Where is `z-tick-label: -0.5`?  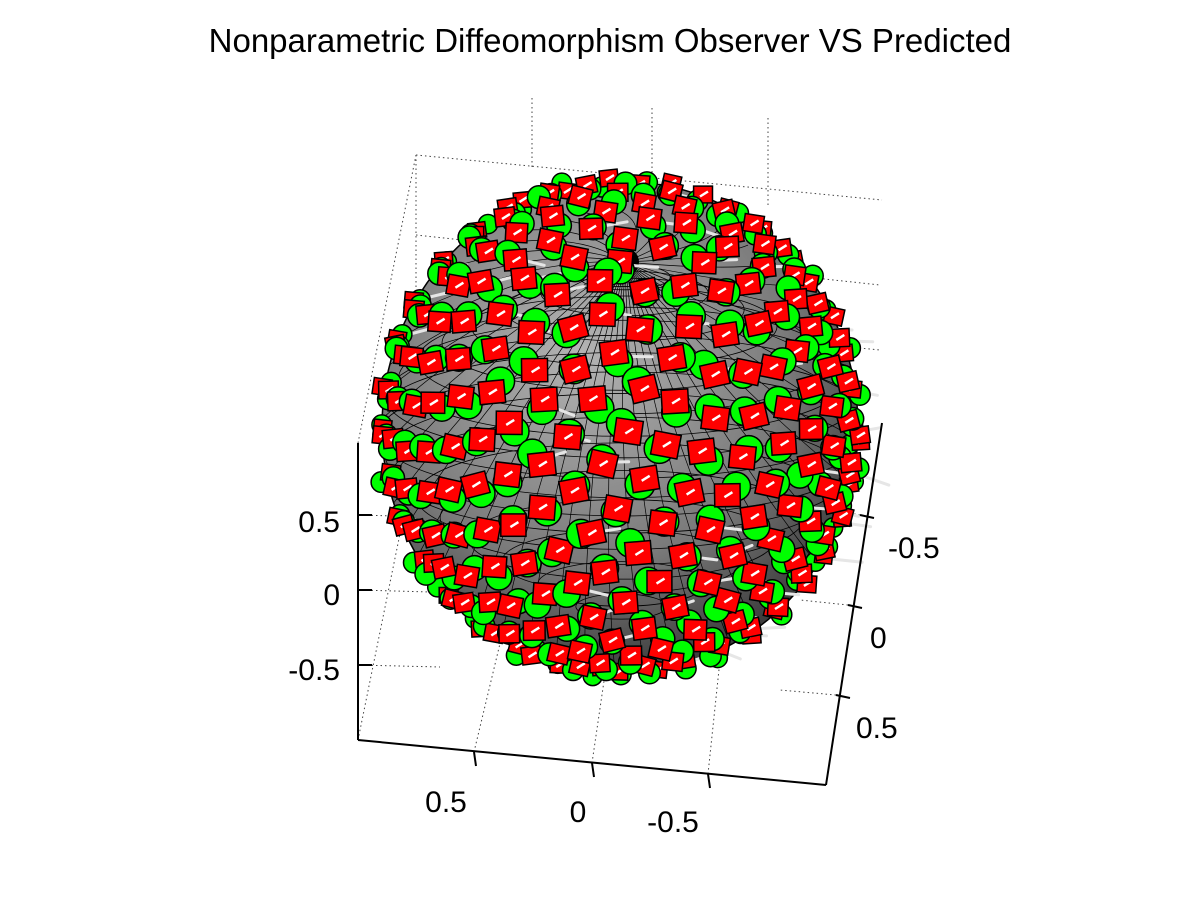
z-tick-label: -0.5 is located at coordinates (314, 670).